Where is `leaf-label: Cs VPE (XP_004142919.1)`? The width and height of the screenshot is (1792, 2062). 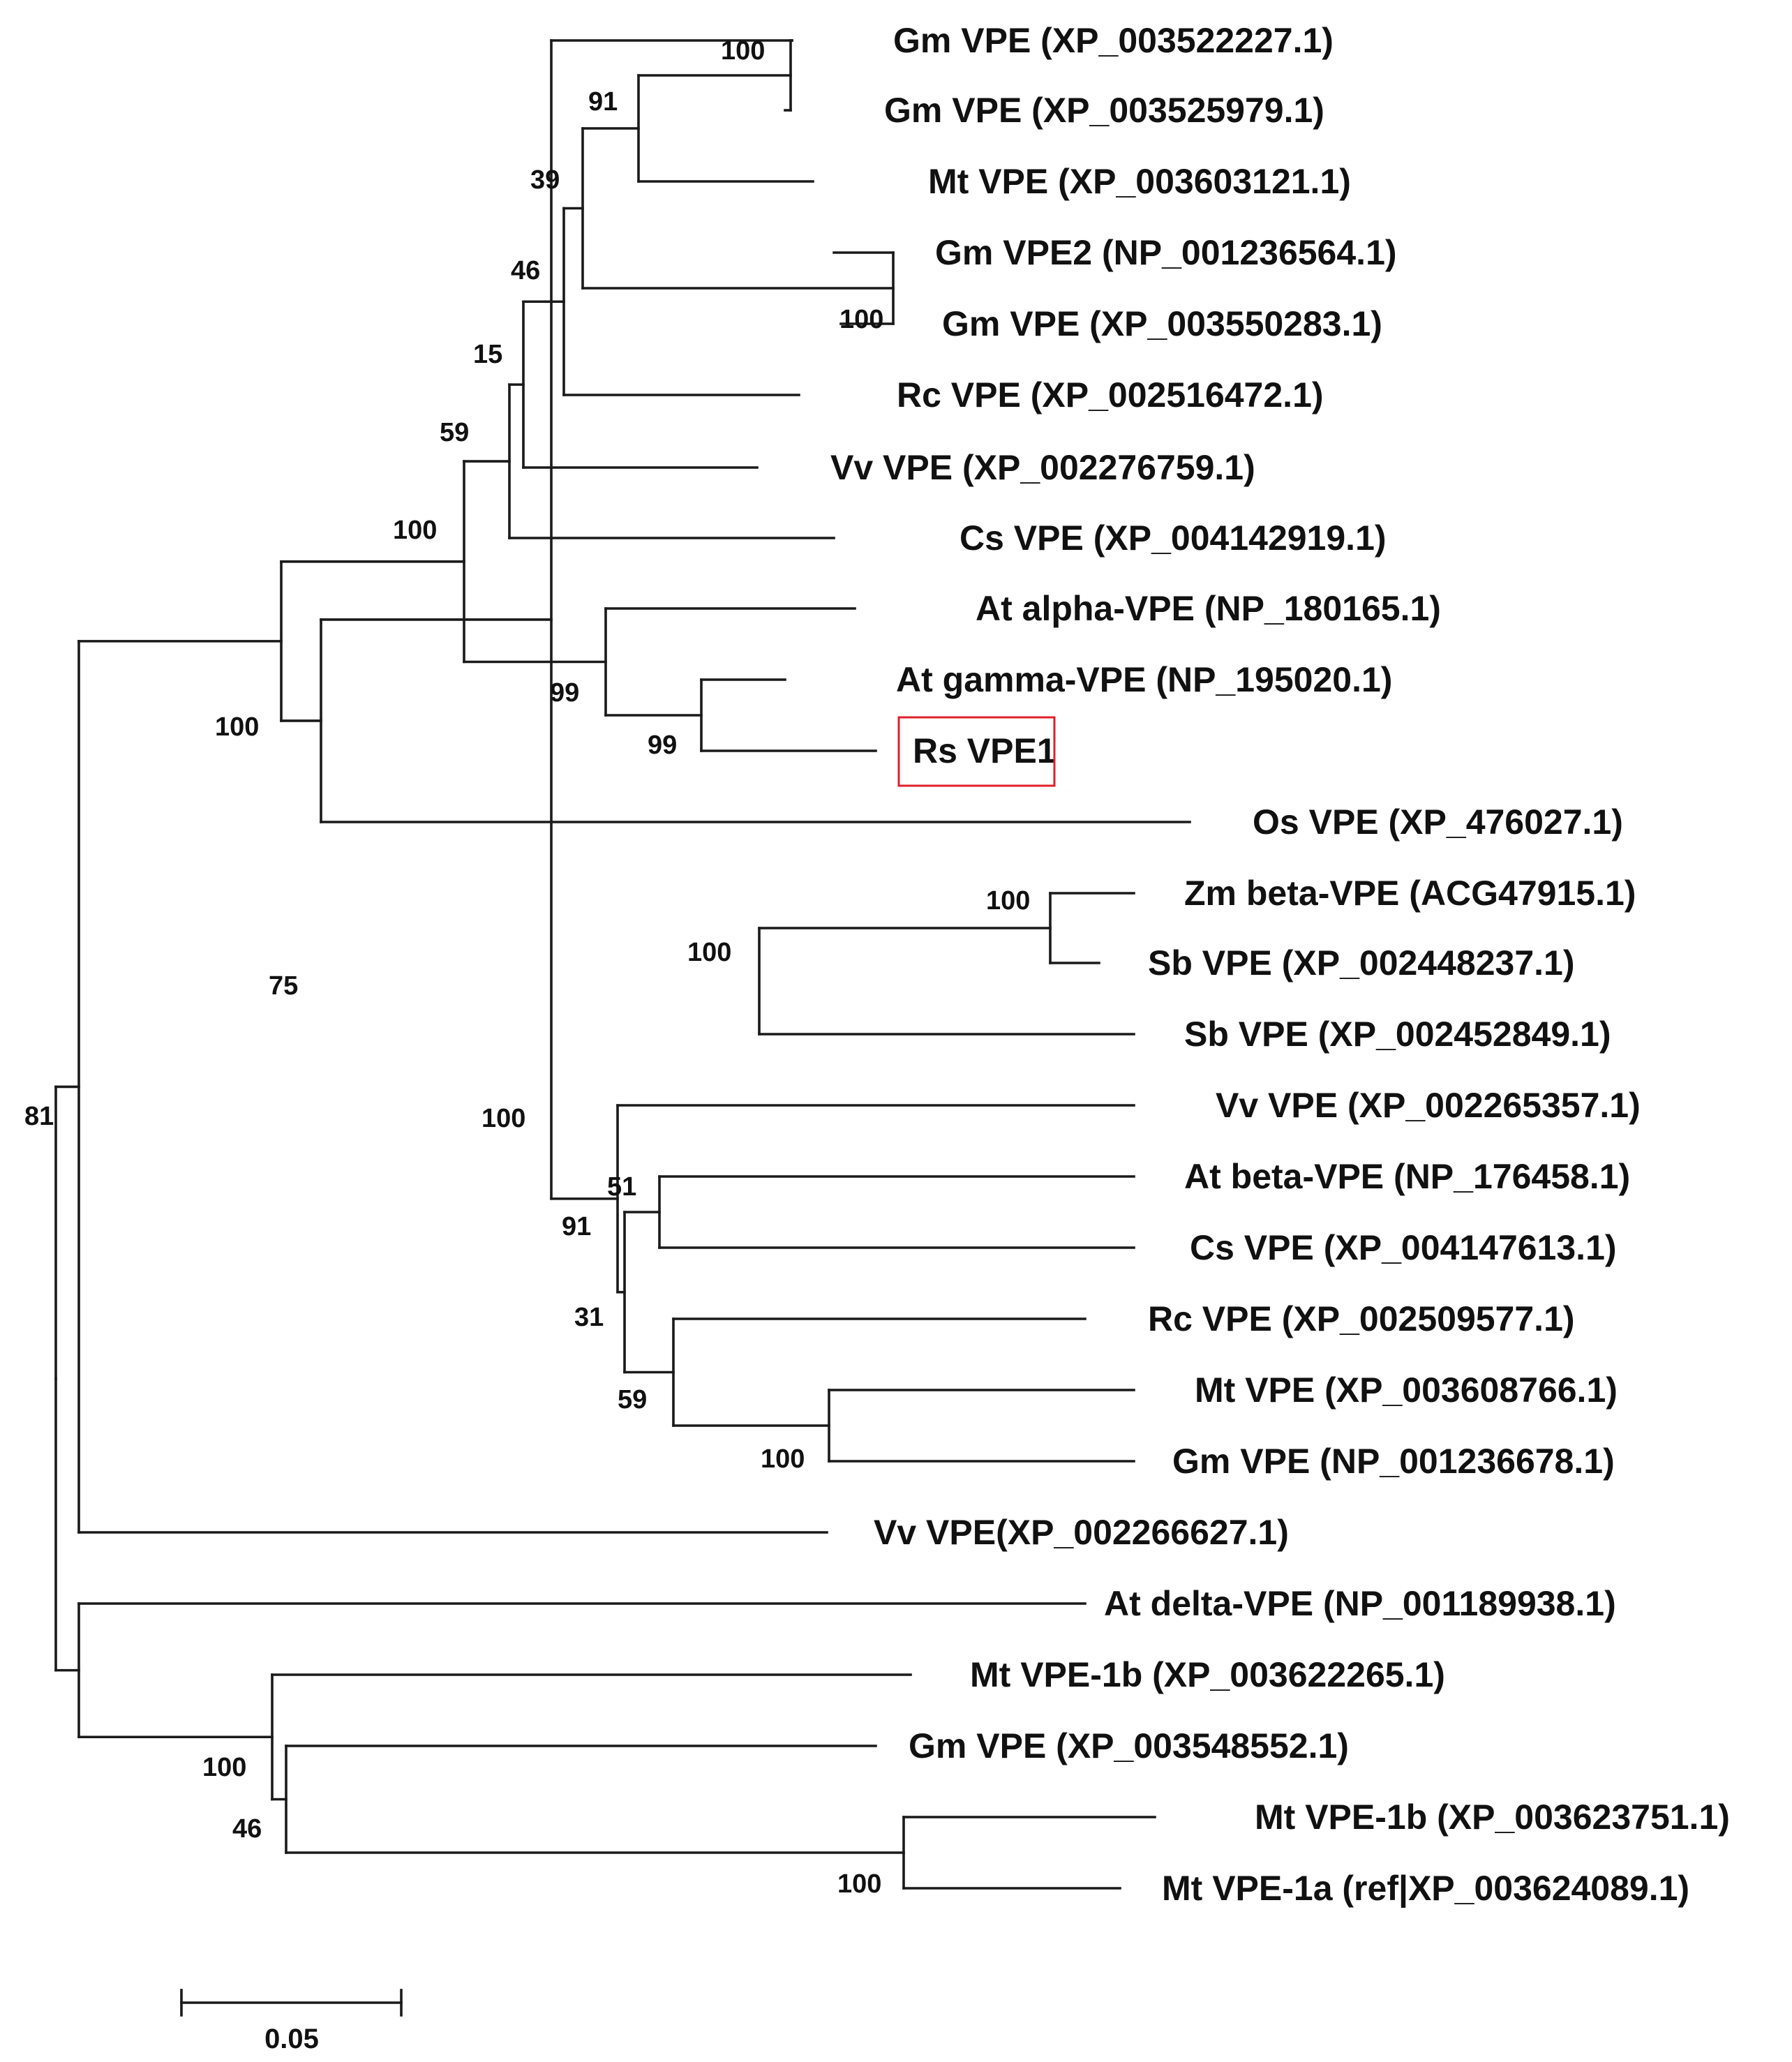 leaf-label: Cs VPE (XP_004142919.1) is located at coordinates (1173, 538).